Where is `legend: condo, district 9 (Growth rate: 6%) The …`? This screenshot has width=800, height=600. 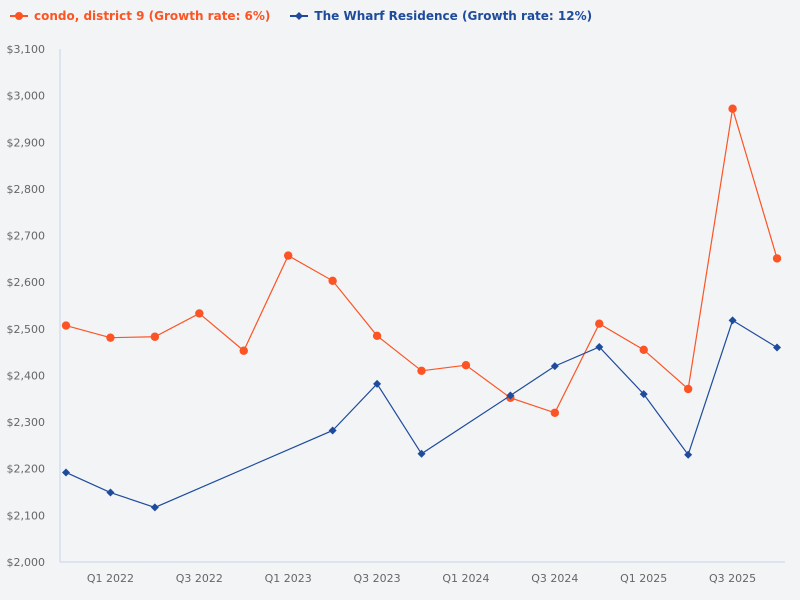 legend: condo, district 9 (Growth rate: 6%) The … is located at coordinates (301, 16).